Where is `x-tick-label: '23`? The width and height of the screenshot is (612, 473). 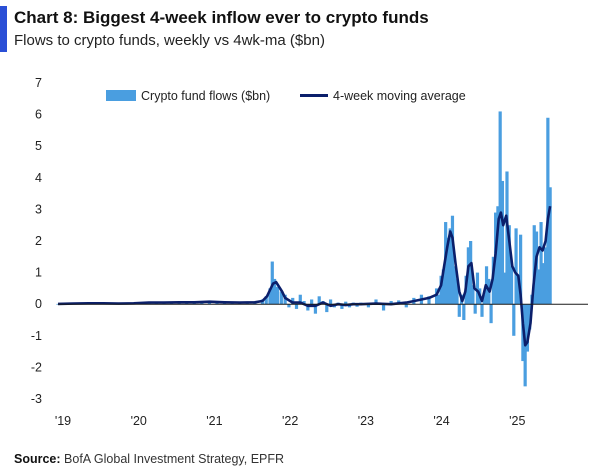 x-tick-label: '23 is located at coordinates (366, 421).